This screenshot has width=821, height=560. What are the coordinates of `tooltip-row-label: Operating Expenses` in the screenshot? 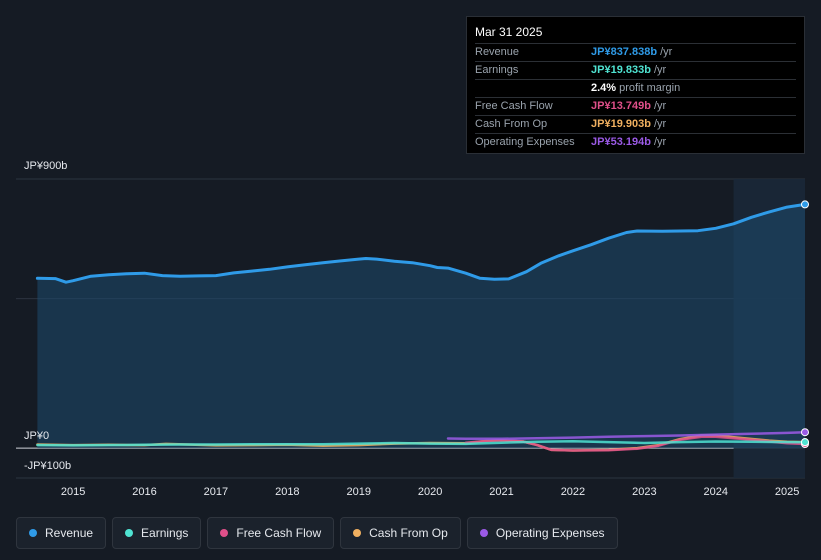 It's located at (525, 142).